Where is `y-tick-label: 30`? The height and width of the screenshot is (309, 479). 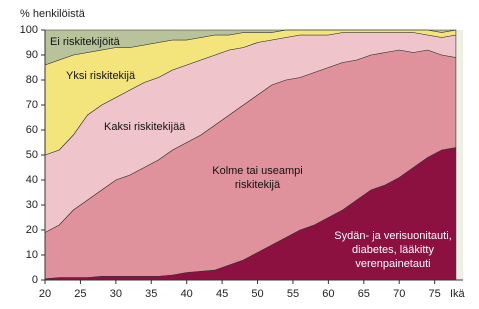
y-tick-label: 30 is located at coordinates (32, 205).